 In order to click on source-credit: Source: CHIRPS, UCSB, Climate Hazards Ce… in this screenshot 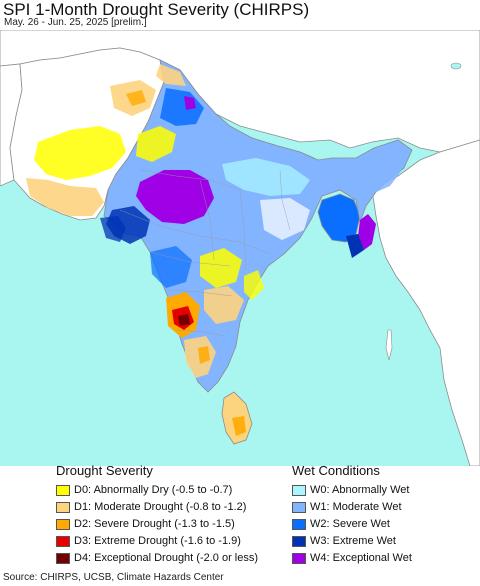, I will do `click(113, 577)`.